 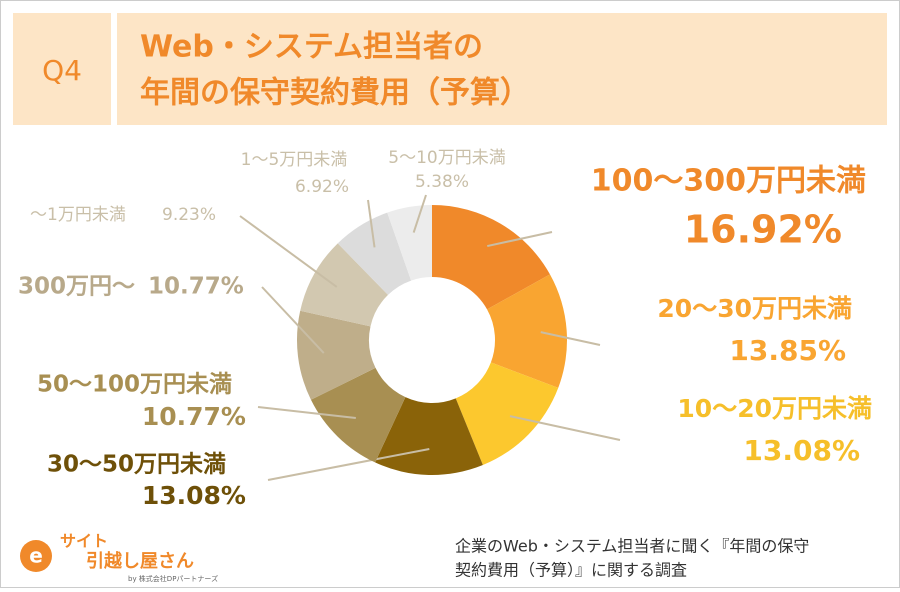 I want to click on category-label: 20〜30万円未満, so click(x=754, y=308).